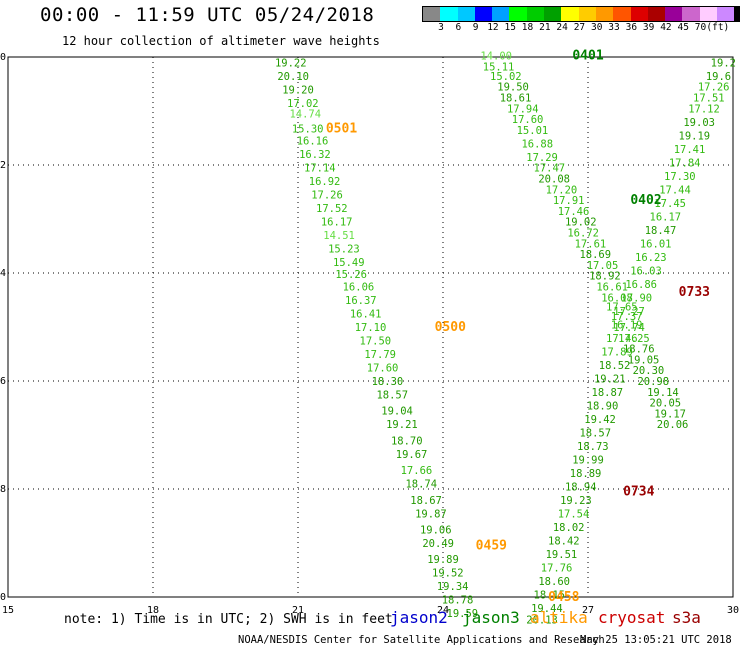 The image size is (740, 650). Describe the element at coordinates (426, 501) in the screenshot. I see `swh-data-label: 18.67` at that location.